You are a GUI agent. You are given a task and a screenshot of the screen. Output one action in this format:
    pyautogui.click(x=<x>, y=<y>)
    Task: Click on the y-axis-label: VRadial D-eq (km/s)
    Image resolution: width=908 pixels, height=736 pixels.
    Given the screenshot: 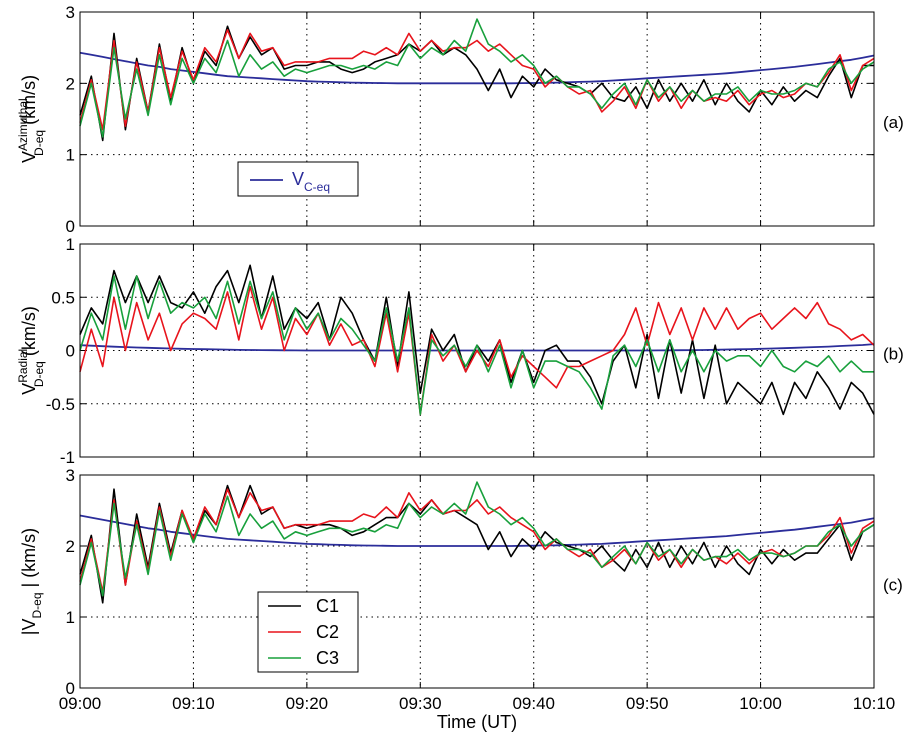 What is the action you would take?
    pyautogui.click(x=31, y=350)
    